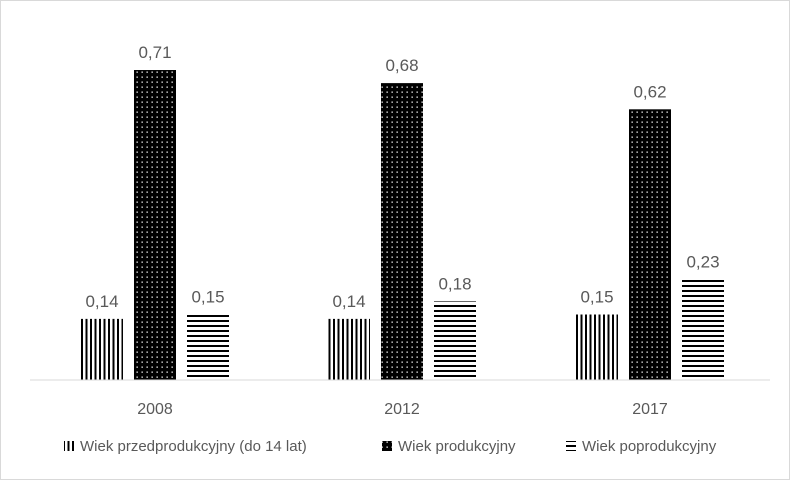  What do you see at coordinates (650, 245) in the screenshot?
I see `bar-wiek-produkcyjny-2017` at bounding box center [650, 245].